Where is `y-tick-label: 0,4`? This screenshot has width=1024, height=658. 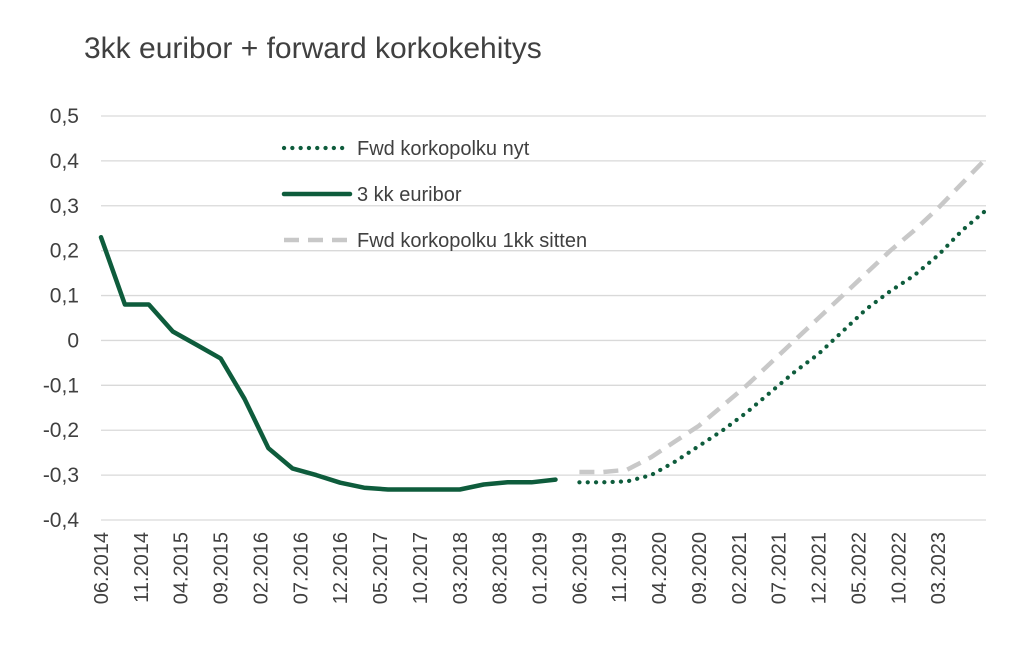 y-tick-label: 0,4 is located at coordinates (65, 161).